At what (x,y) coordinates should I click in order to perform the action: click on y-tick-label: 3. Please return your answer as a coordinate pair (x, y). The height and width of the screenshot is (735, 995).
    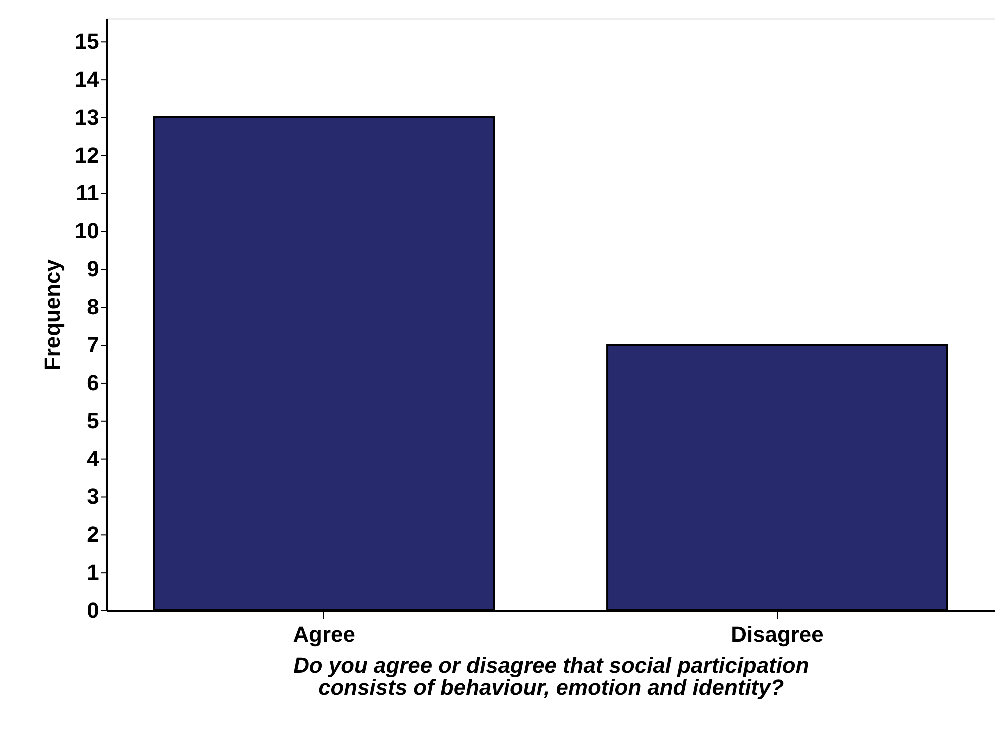
    Looking at the image, I should click on (93, 497).